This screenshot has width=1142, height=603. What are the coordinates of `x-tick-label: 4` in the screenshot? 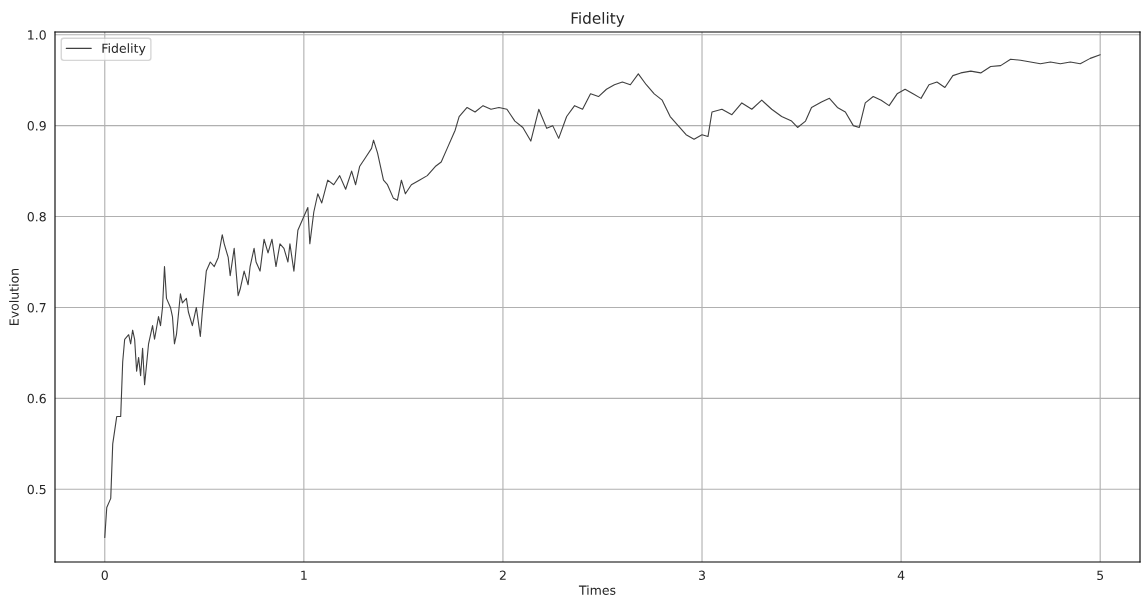 It's located at (901, 575).